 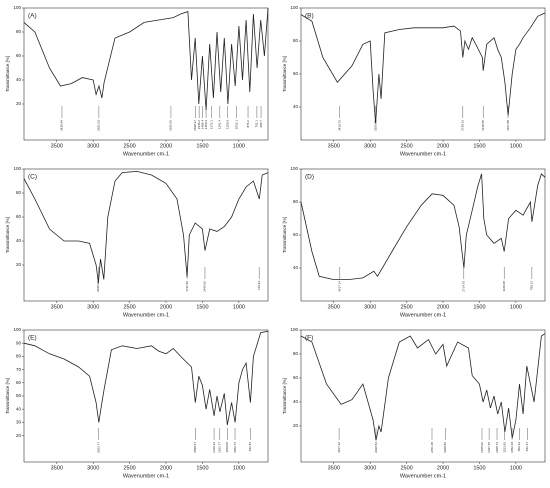 What do you see at coordinates (261, 124) in the screenshot?
I see `peak-label: 695.7` at bounding box center [261, 124].